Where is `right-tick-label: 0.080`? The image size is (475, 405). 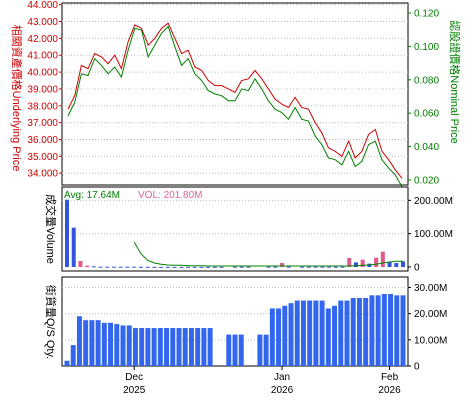
right-tick-label: 0.080 is located at coordinates (426, 80).